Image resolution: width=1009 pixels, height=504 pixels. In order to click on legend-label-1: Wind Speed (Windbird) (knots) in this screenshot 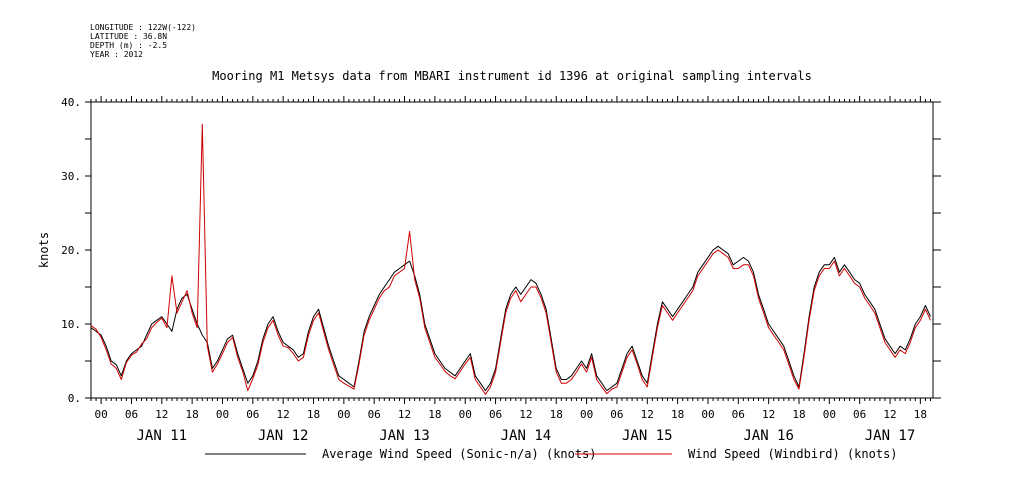, I will do `click(793, 454)`.